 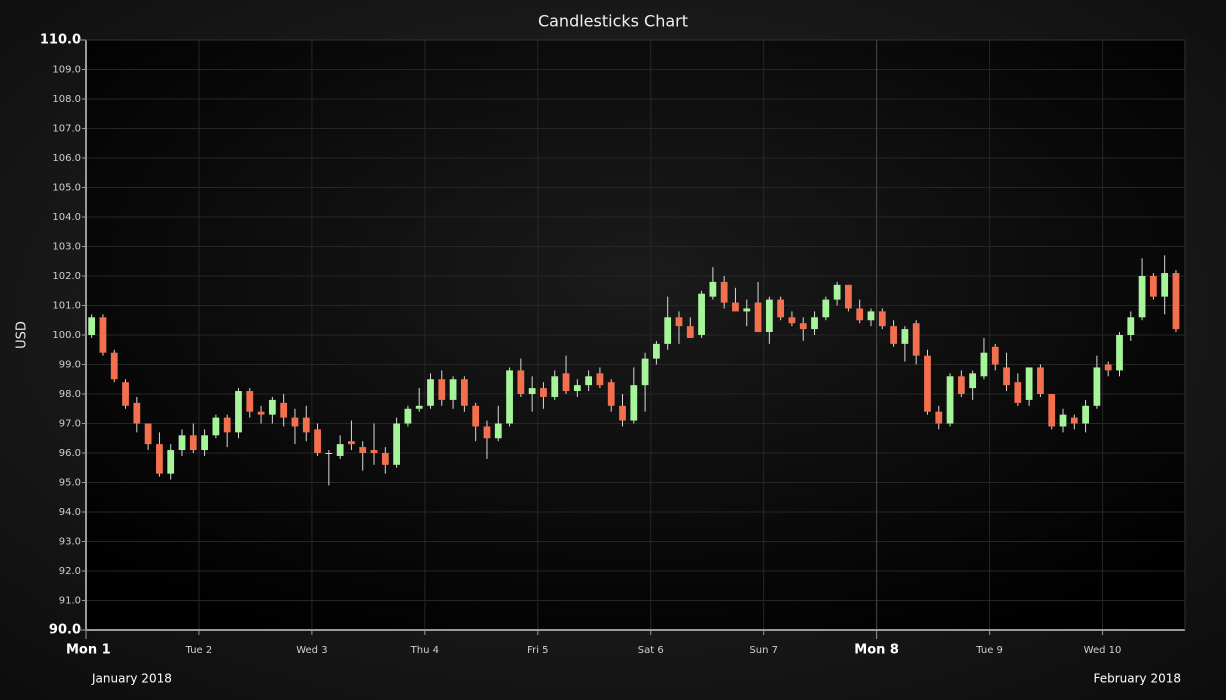 I want to click on y-tick-label: 109.0, so click(x=66, y=70).